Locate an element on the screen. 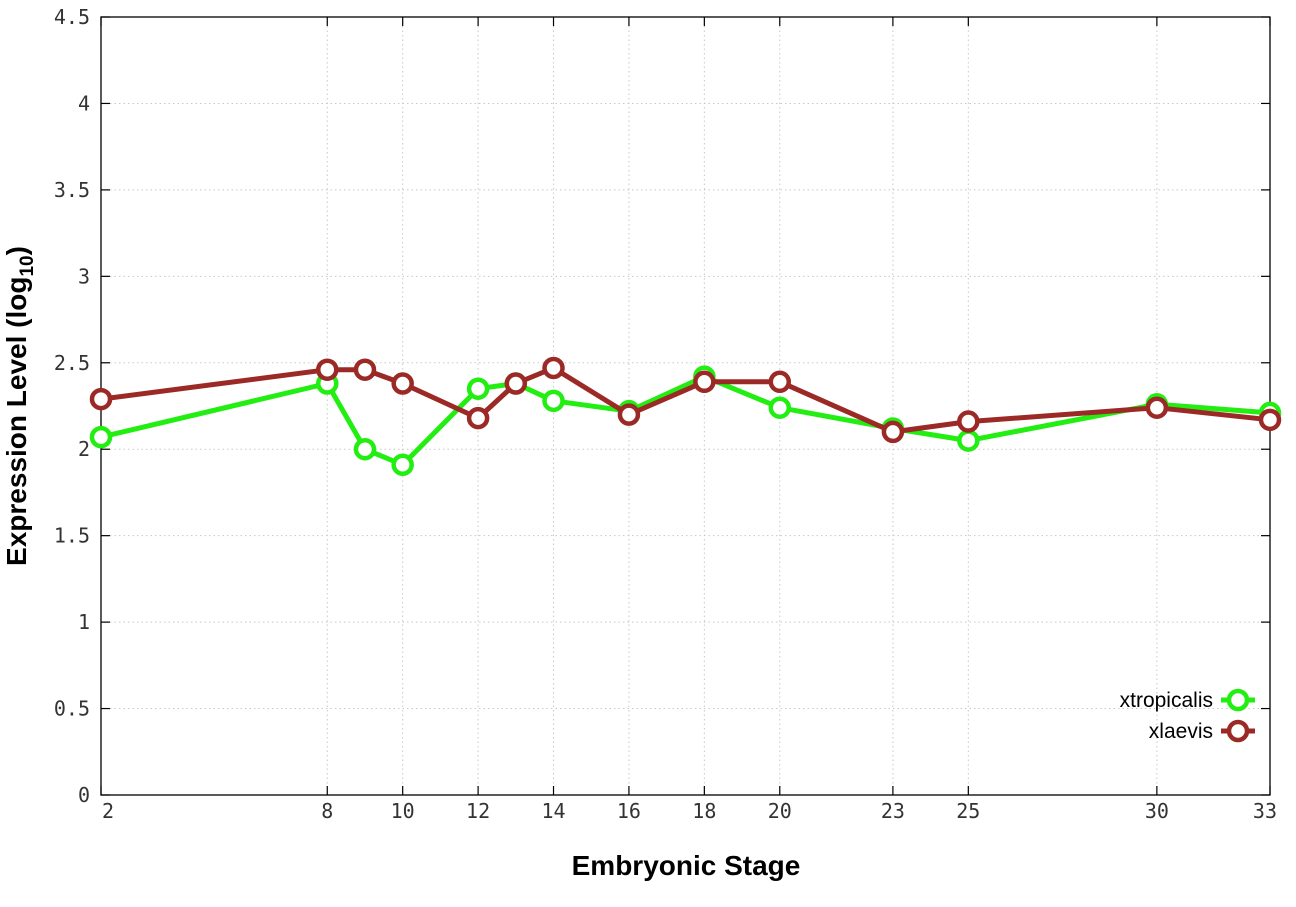 The width and height of the screenshot is (1296, 907). y-axis-title-close: ) is located at coordinates (16, 250).